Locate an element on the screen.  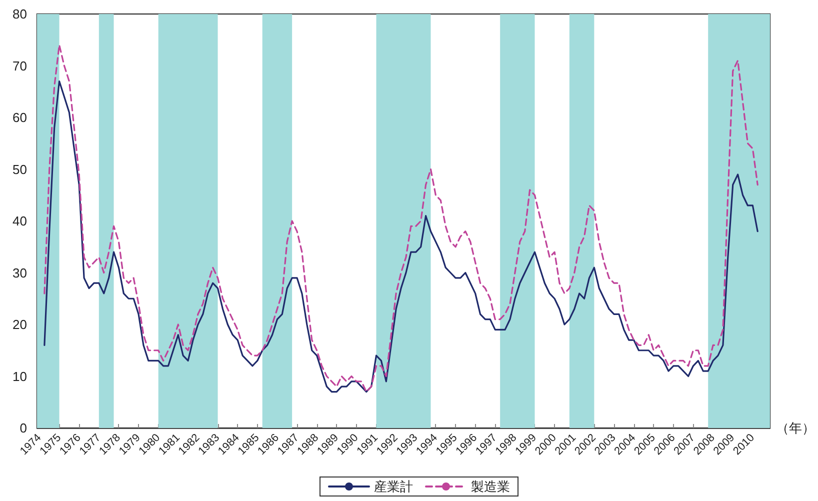
y-tick-label: 0 is located at coordinates (23, 428).